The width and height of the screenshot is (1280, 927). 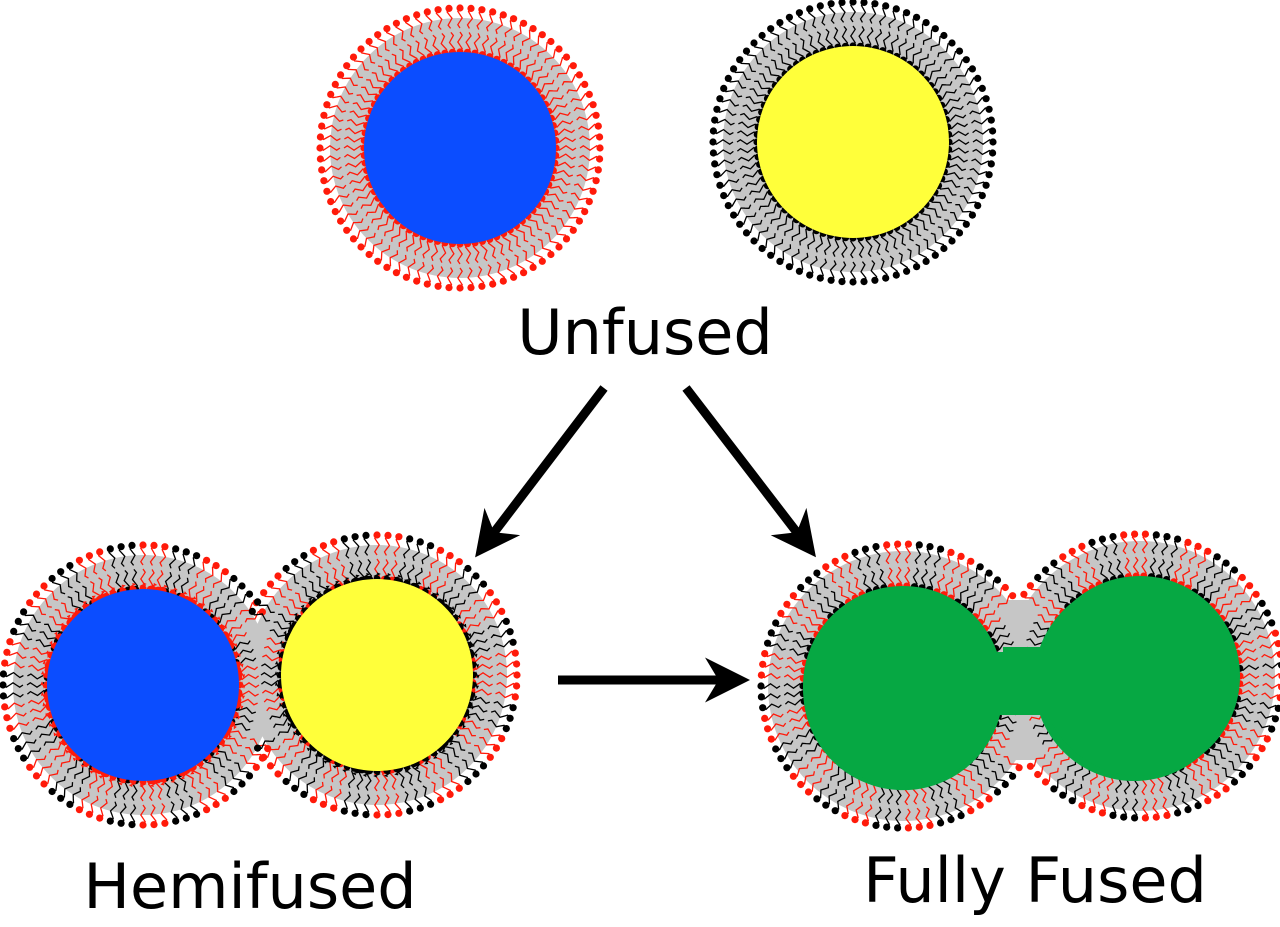 What do you see at coordinates (249, 886) in the screenshot?
I see `label-hemifused: Hemifused` at bounding box center [249, 886].